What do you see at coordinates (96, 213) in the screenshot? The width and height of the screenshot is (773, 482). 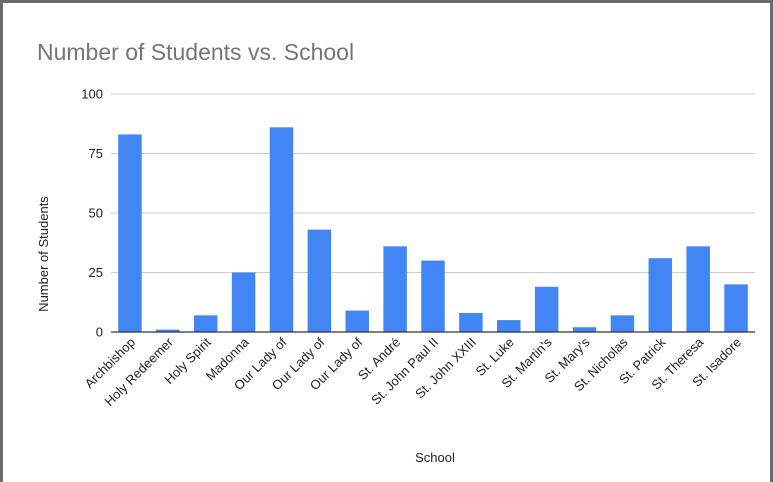 I see `y-tick-label: 50` at bounding box center [96, 213].